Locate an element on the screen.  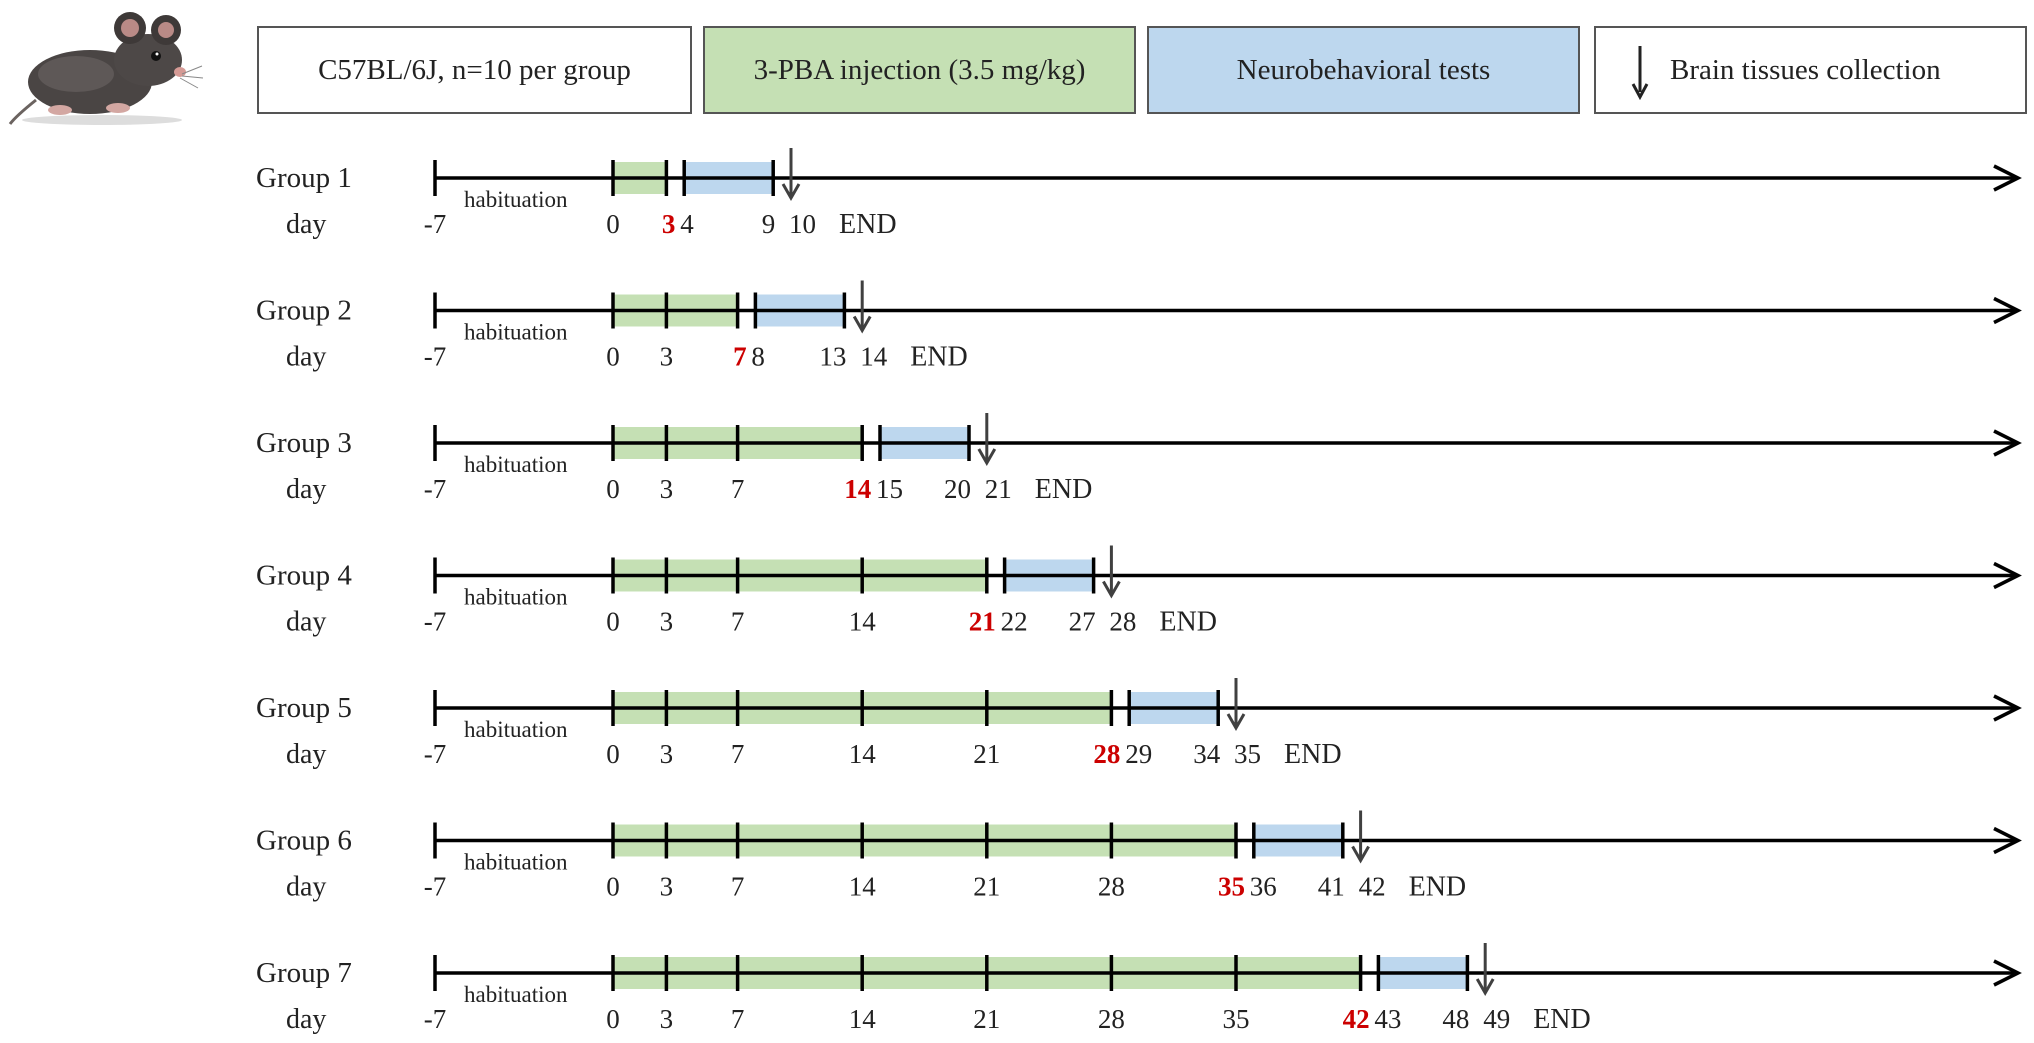
highlight-tick-label: 3 is located at coordinates (669, 224).